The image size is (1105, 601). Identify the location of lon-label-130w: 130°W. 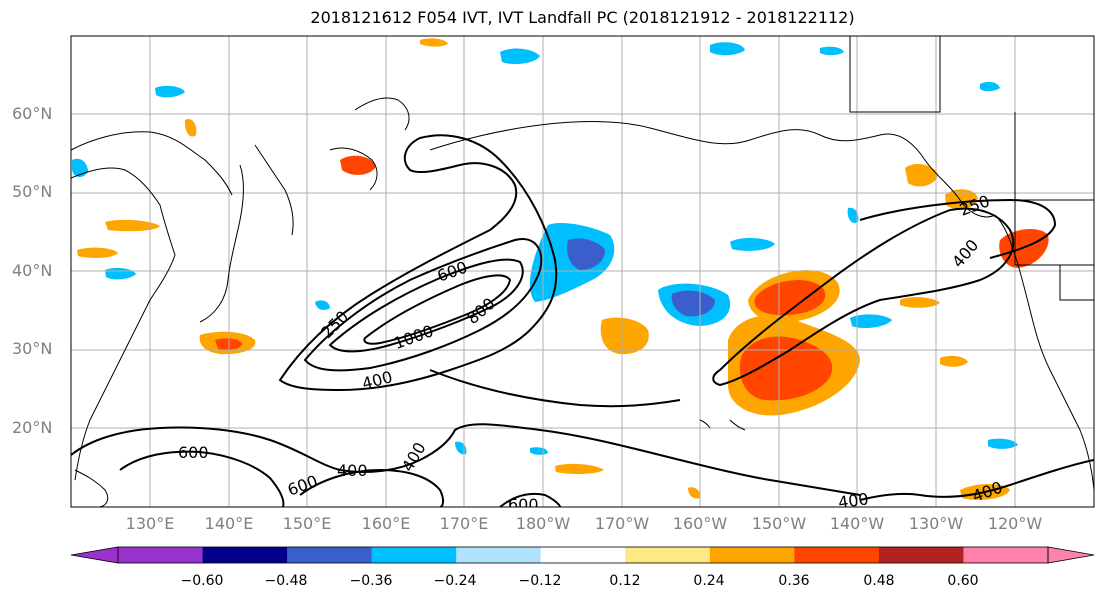
(936, 523).